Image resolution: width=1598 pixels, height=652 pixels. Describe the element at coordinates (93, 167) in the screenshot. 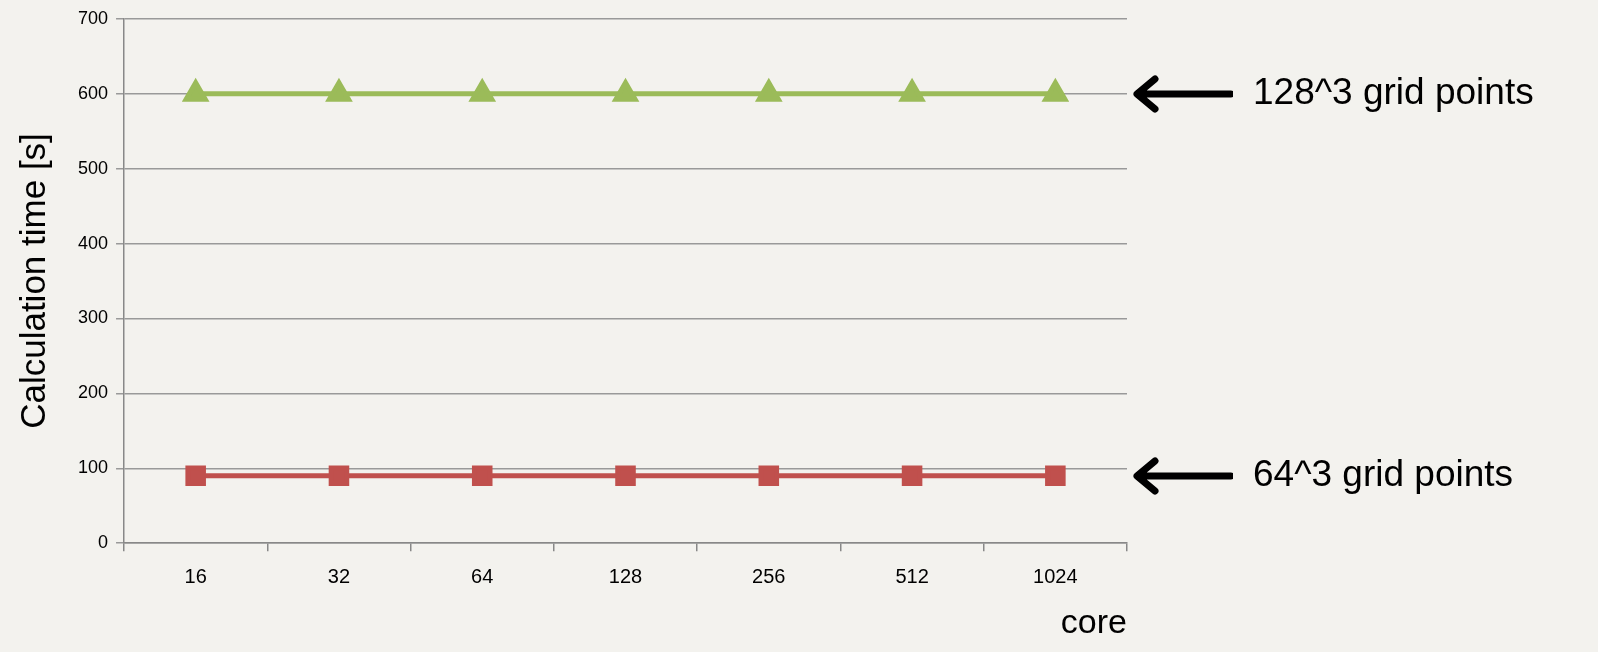

I see `y-tick-label: 500` at that location.